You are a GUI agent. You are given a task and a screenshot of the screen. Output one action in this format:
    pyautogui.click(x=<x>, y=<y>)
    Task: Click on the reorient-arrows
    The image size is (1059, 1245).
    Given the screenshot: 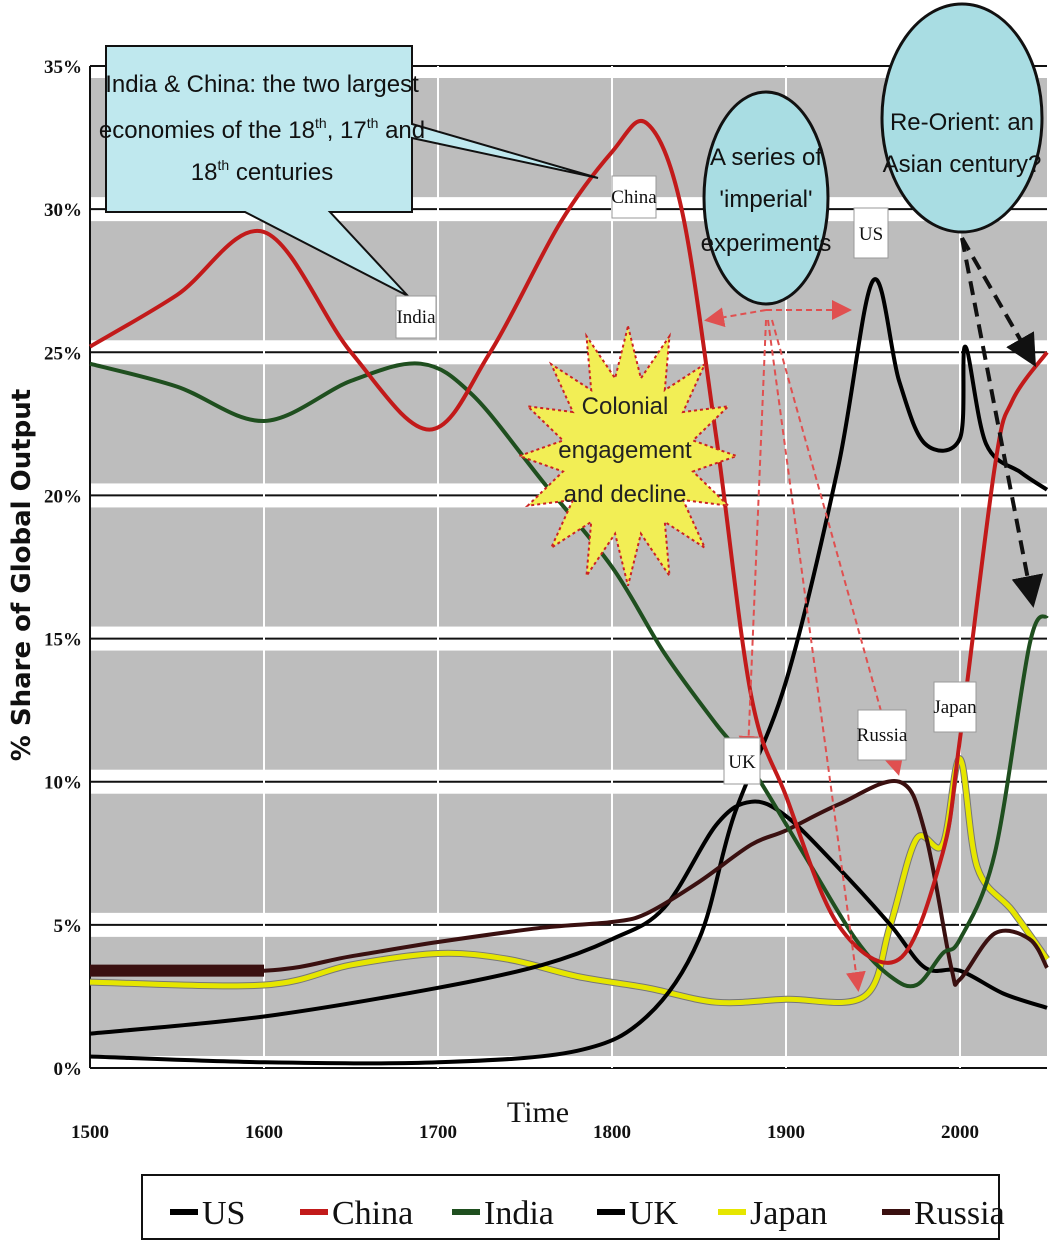 What is the action you would take?
    pyautogui.click(x=1002, y=422)
    